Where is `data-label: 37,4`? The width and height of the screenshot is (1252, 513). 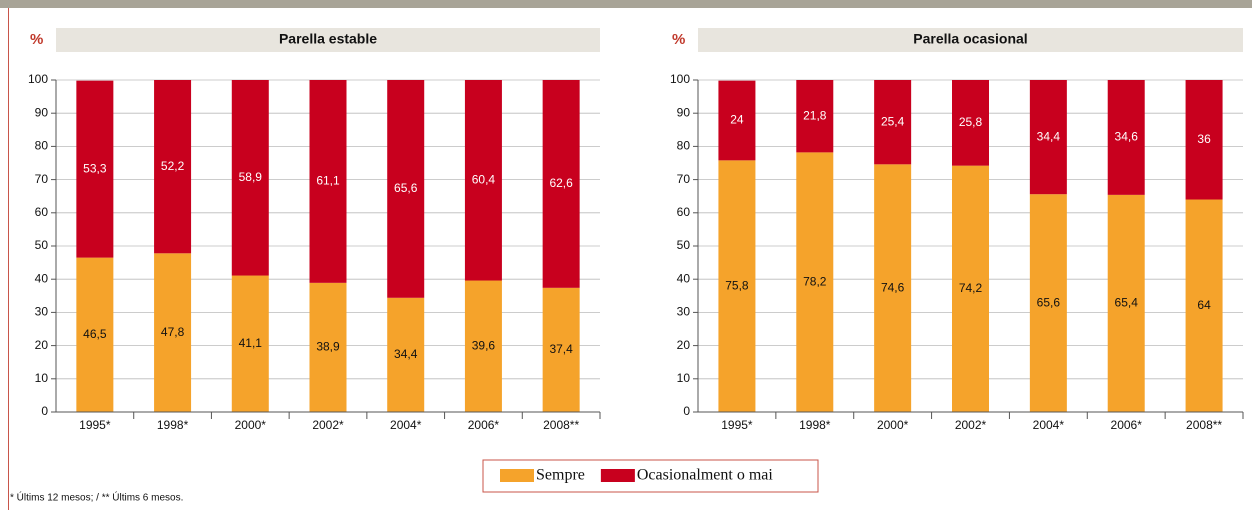
data-label: 37,4 is located at coordinates (561, 349).